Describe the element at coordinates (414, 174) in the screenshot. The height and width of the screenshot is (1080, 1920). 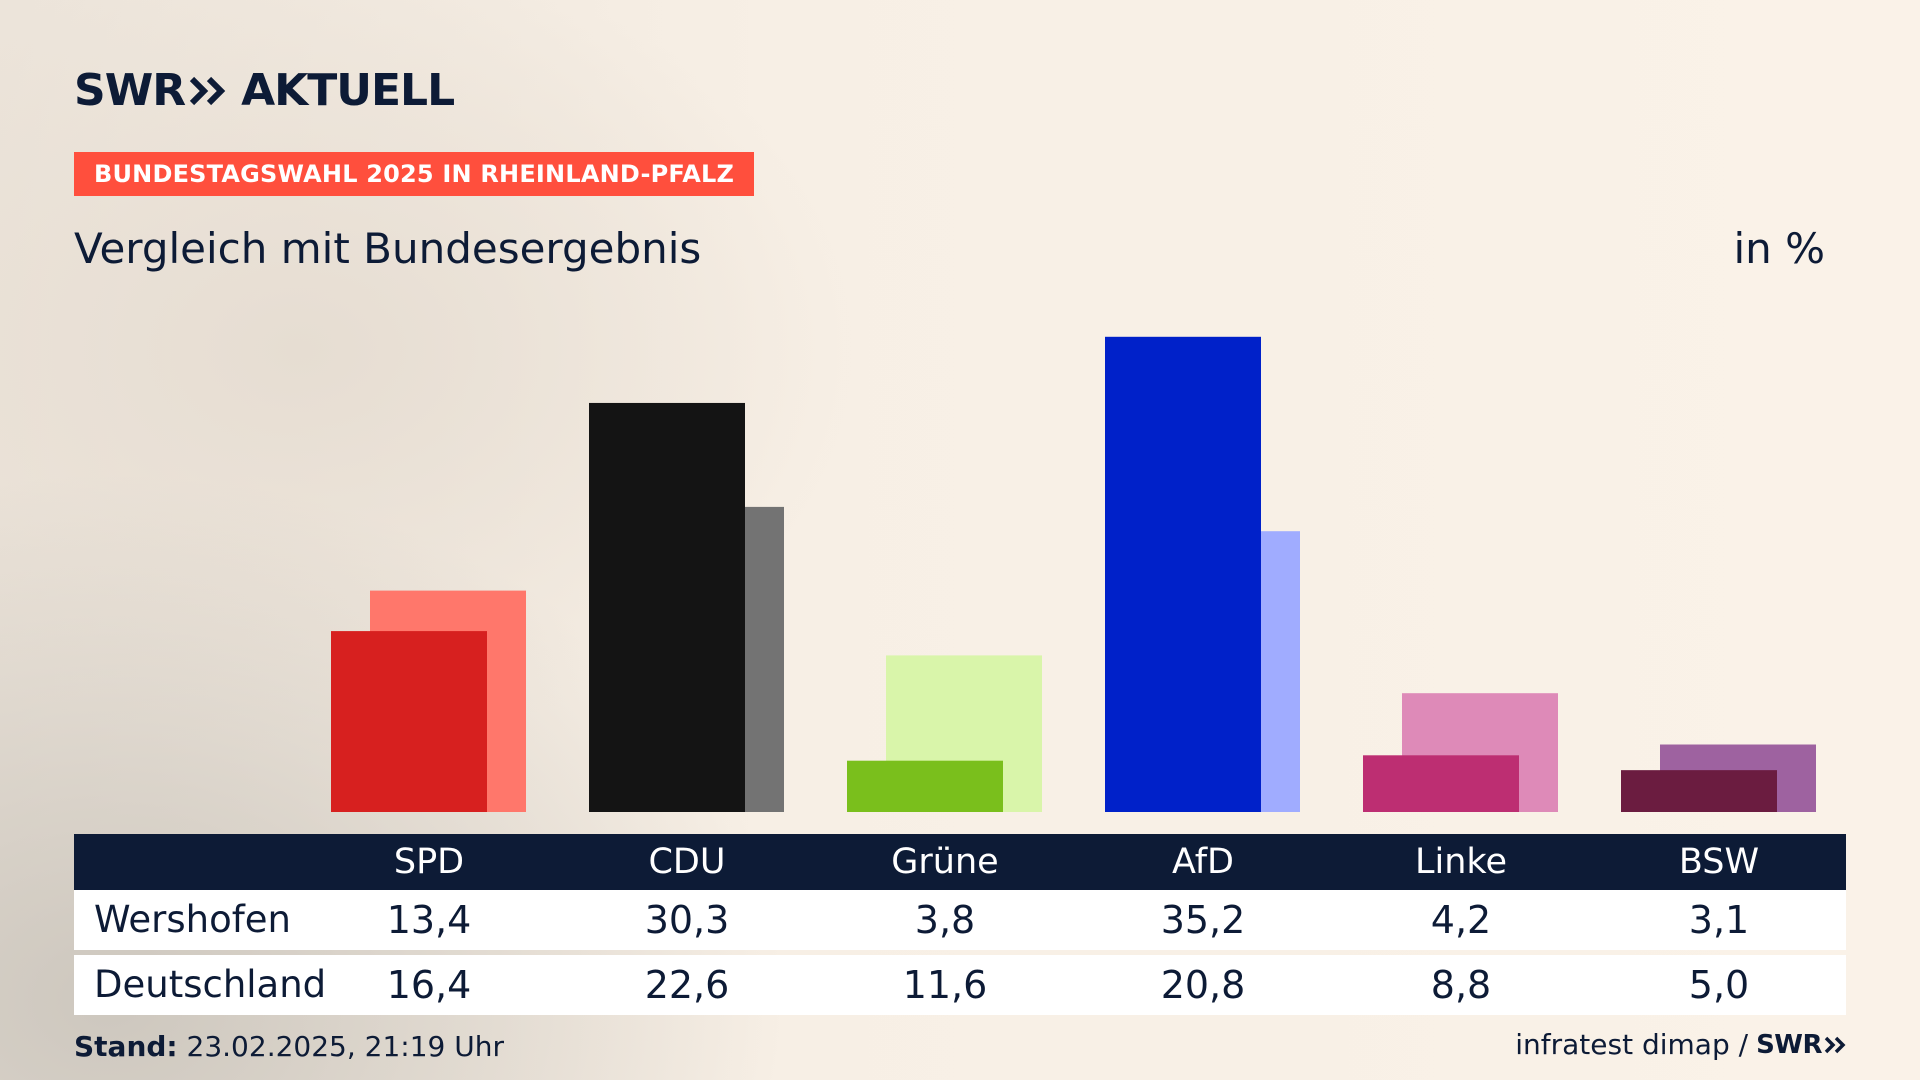
I see `election-tag: BUNDESTAGSWAHL 2025 IN RHEINLAND-PFALZ` at that location.